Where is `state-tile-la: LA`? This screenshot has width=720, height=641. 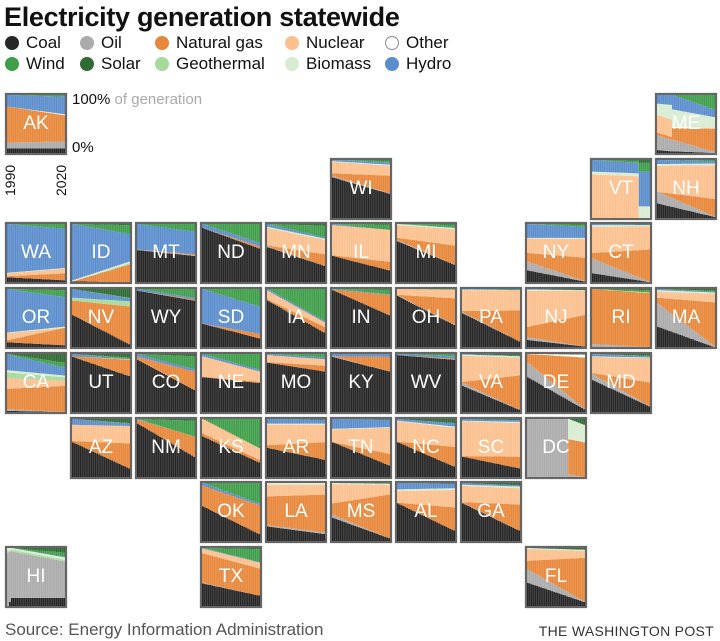
state-tile-la: LA is located at coordinates (296, 512).